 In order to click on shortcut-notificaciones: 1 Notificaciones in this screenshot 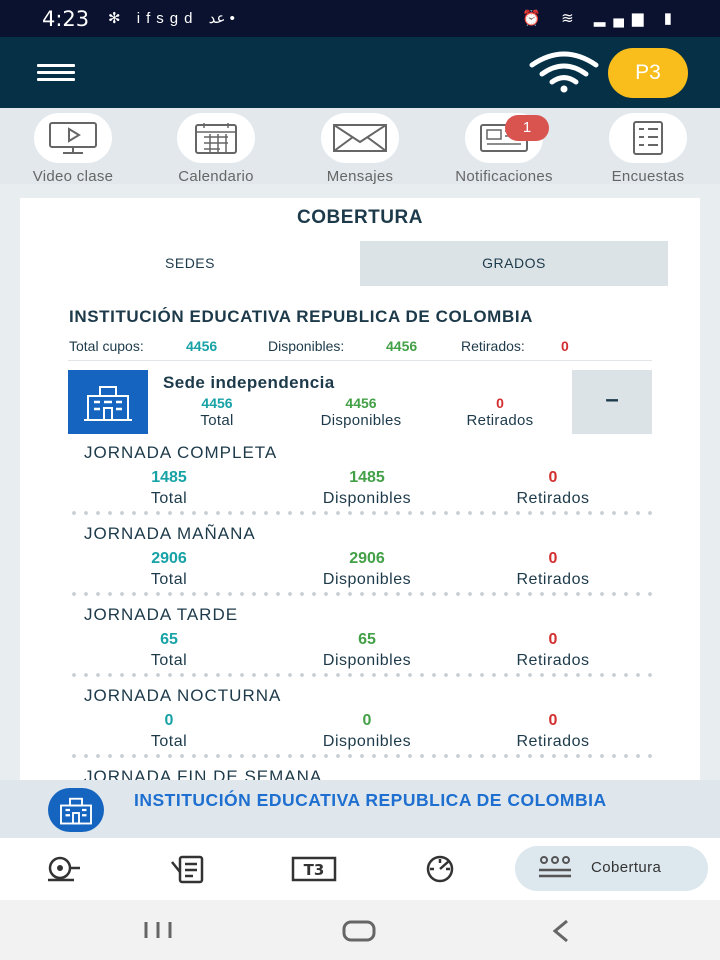, I will do `click(504, 149)`.